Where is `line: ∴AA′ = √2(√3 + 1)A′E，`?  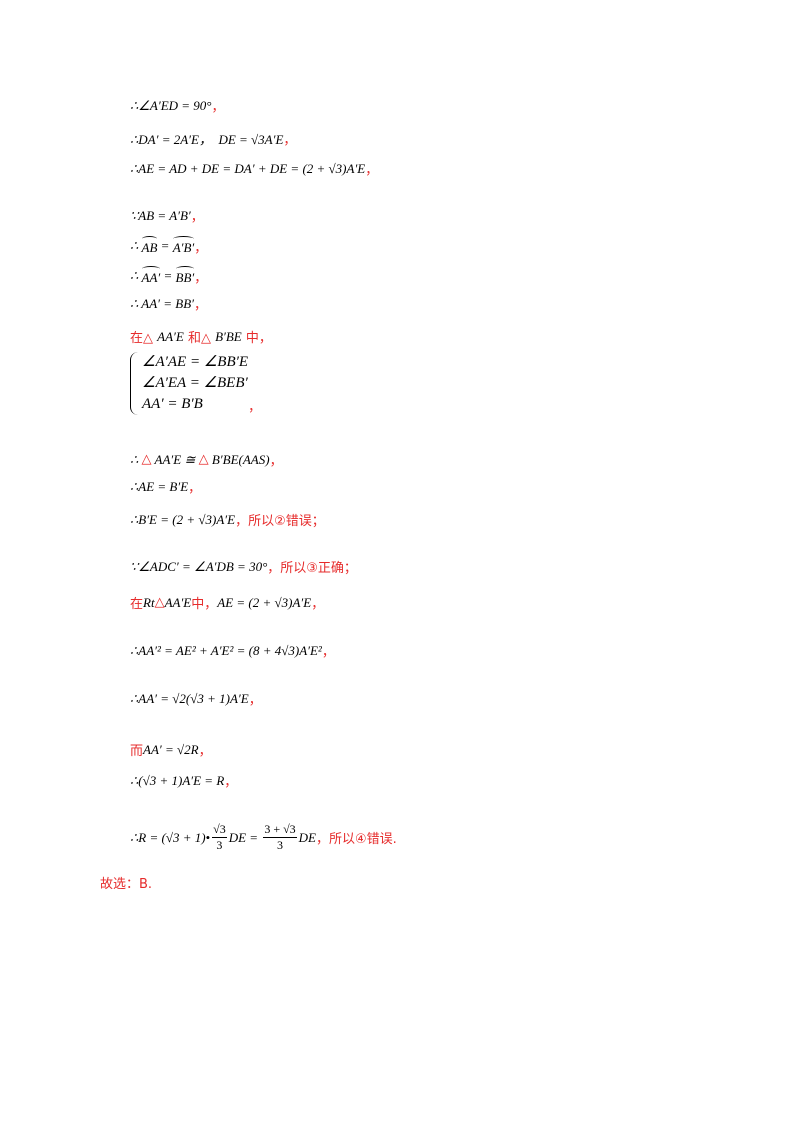 line: ∴AA′ = √2(√3 + 1)A′E， is located at coordinates (196, 699).